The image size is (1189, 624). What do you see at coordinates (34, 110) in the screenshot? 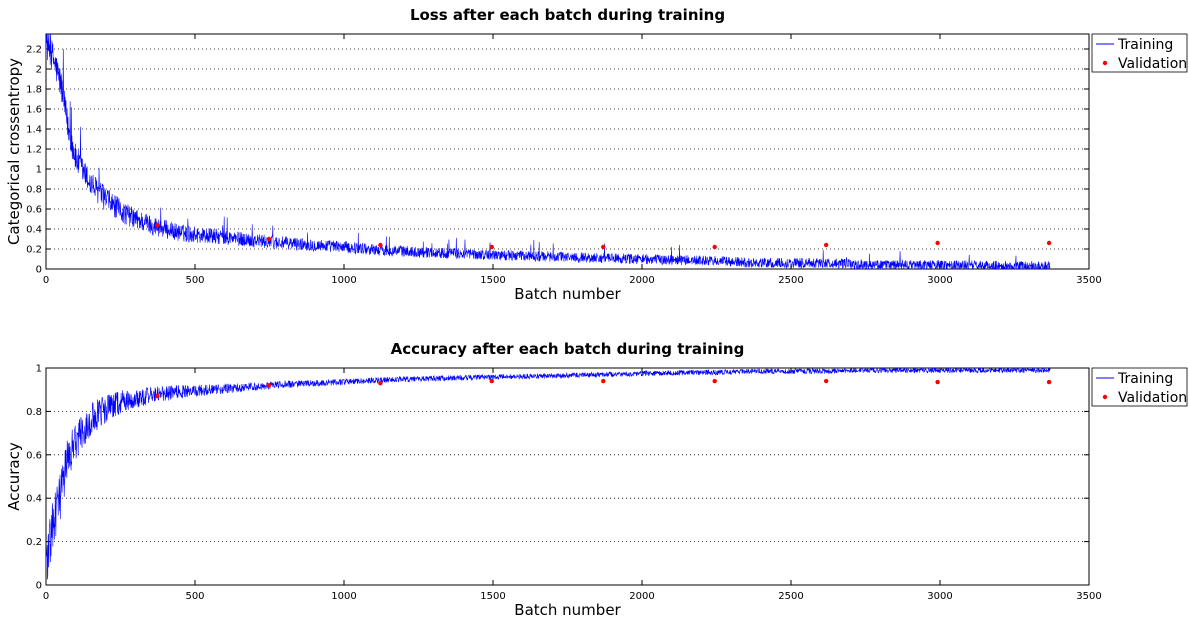
I see `y-tick-label: 1.6` at bounding box center [34, 110].